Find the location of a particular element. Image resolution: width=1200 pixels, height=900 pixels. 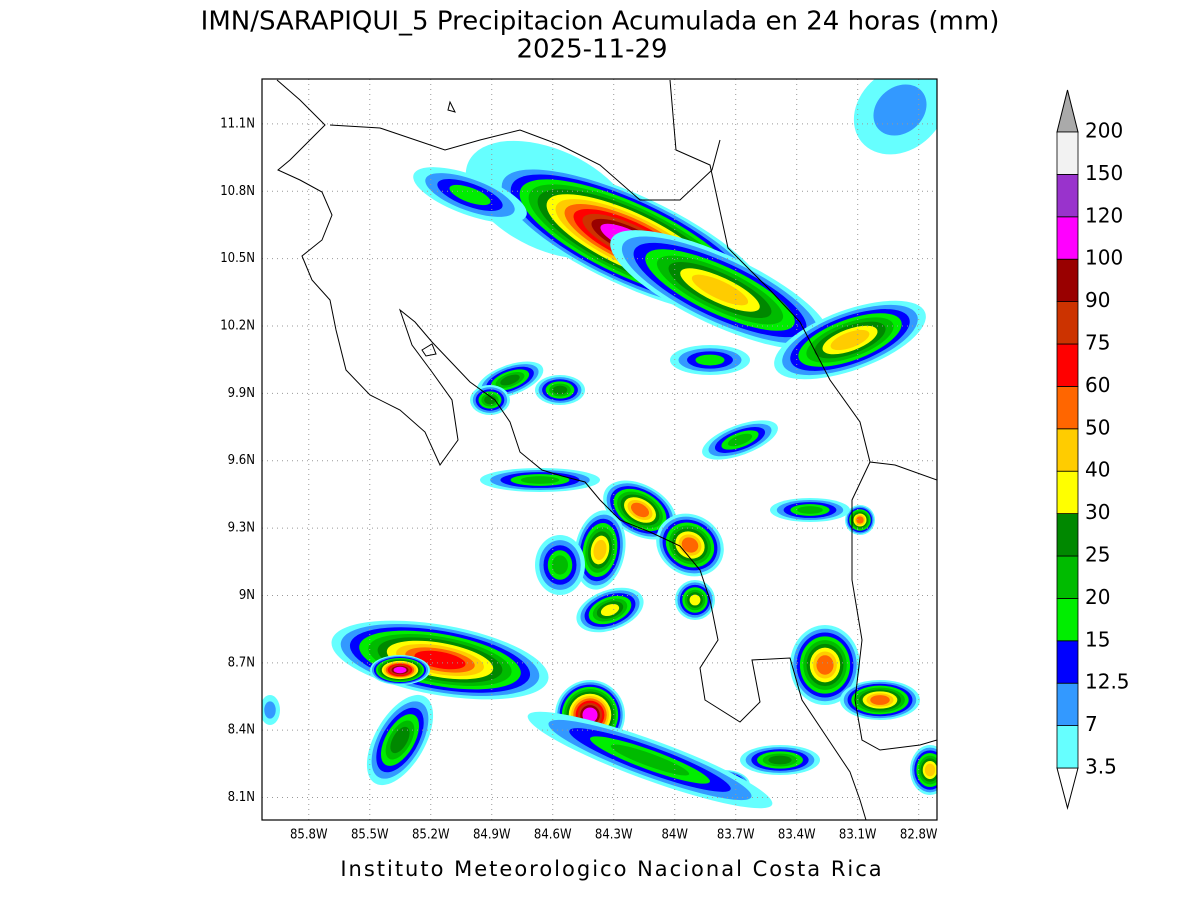

colorbar-label: 60 is located at coordinates (1097, 385).